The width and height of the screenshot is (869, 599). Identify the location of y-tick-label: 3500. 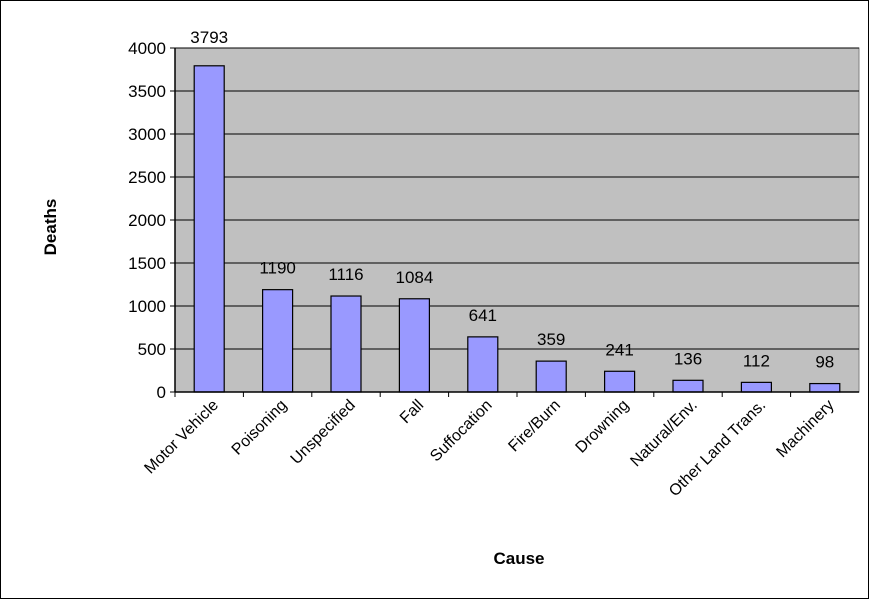
(147, 91).